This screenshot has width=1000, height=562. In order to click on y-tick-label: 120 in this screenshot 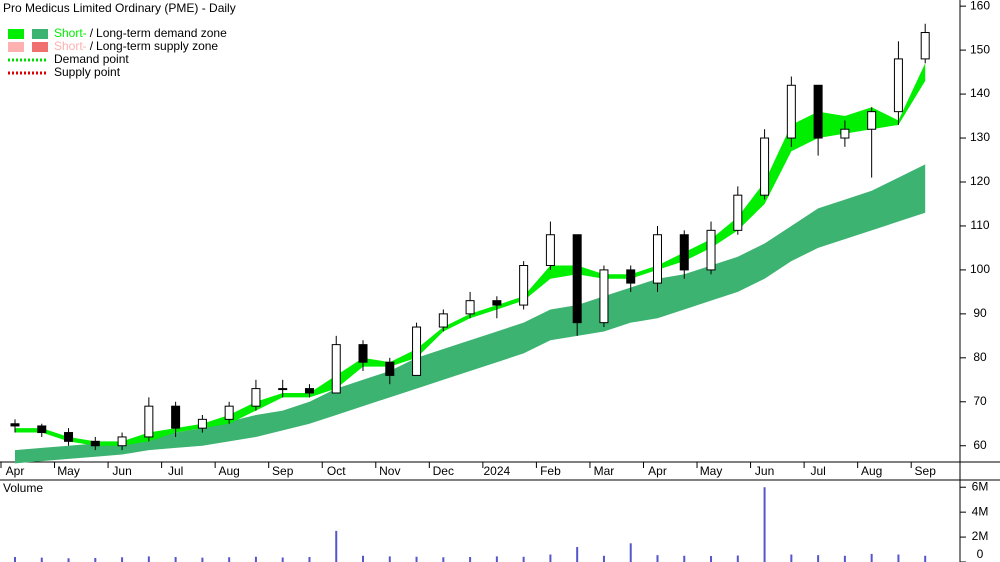, I will do `click(980, 181)`.